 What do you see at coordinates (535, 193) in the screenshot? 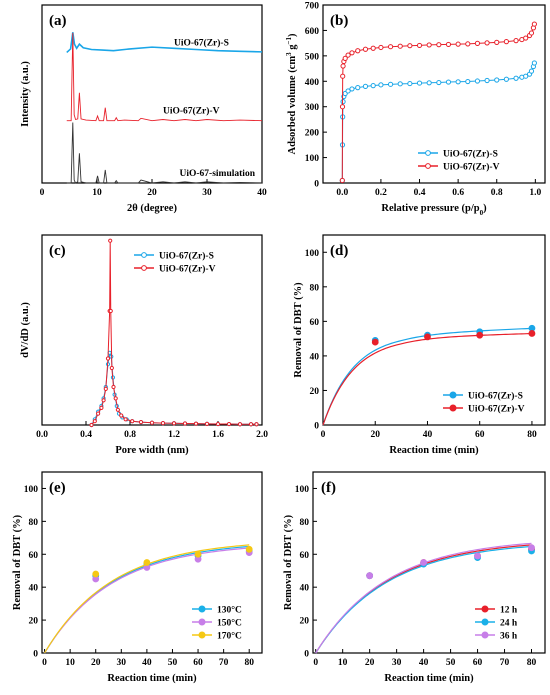
I see `x-tick-label: 1.0` at bounding box center [535, 193].